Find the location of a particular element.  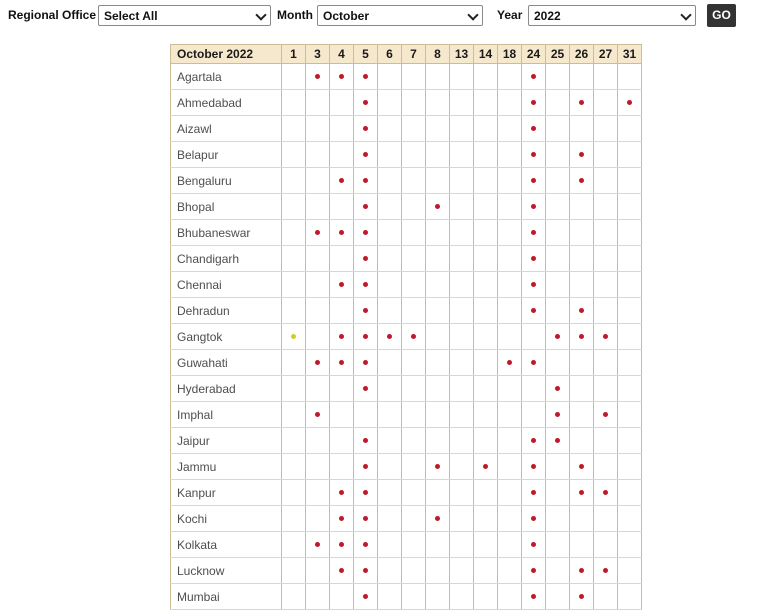

event-dot-yellow is located at coordinates (293, 336).